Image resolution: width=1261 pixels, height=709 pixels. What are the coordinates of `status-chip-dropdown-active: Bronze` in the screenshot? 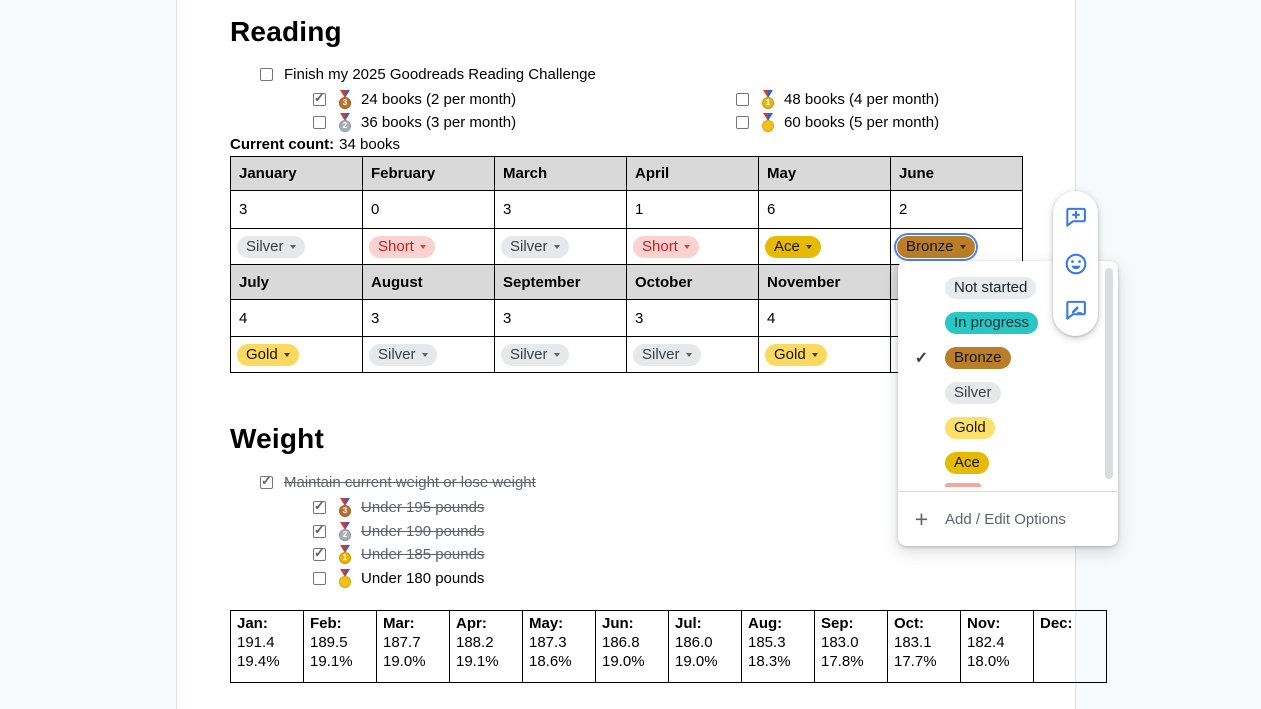 It's located at (936, 246).